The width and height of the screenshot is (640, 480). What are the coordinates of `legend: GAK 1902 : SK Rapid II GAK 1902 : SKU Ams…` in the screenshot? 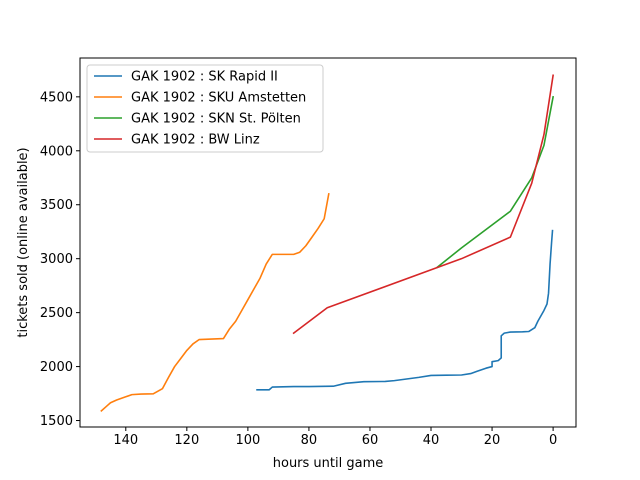 It's located at (205, 108).